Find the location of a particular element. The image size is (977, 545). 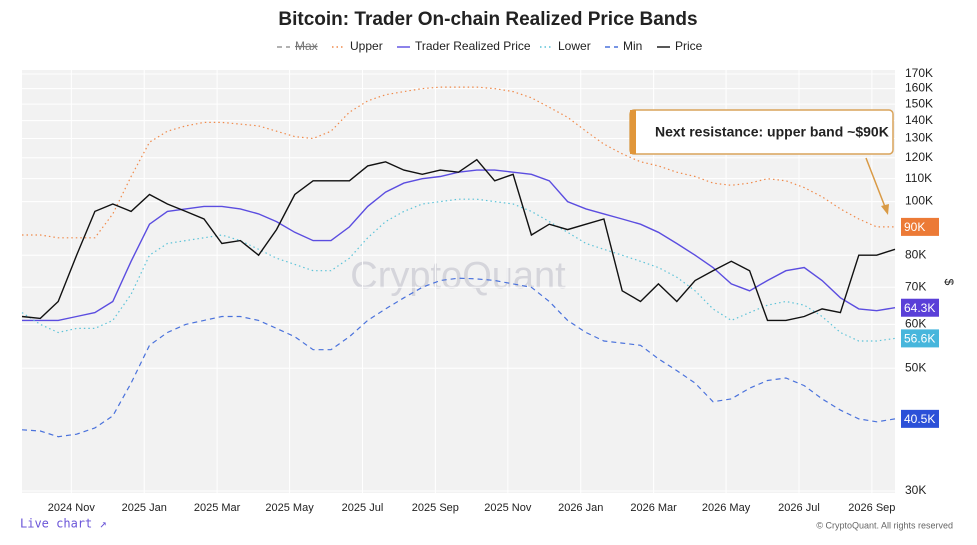

annotation-arrow is located at coordinates (876, 185).